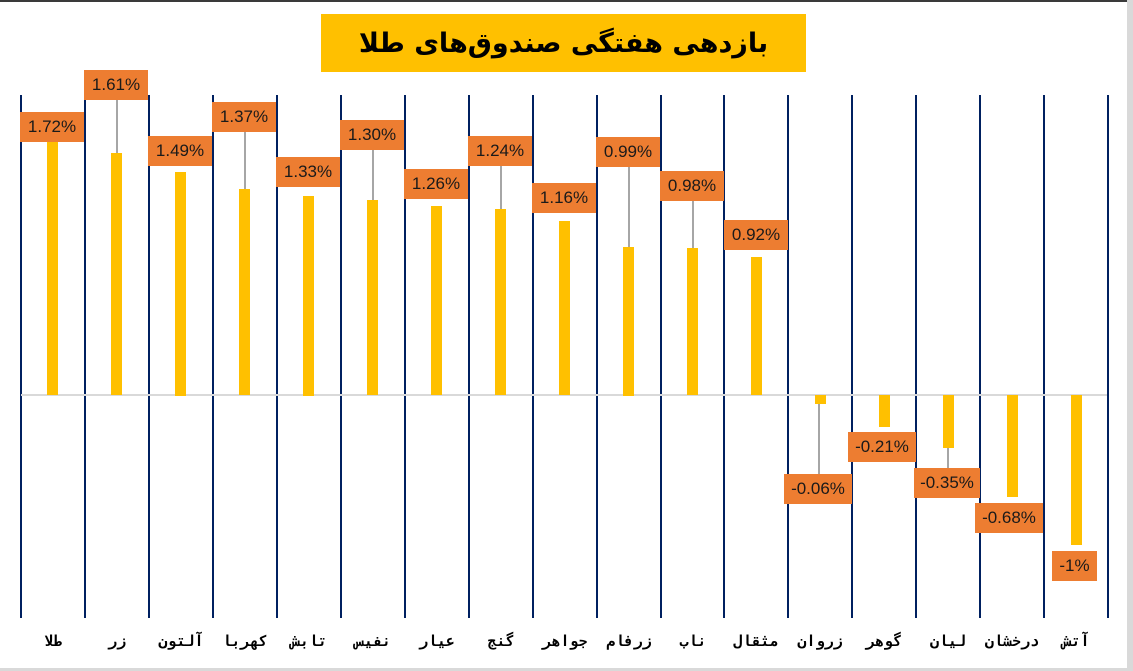  I want to click on category-label: لیان, so click(948, 641).